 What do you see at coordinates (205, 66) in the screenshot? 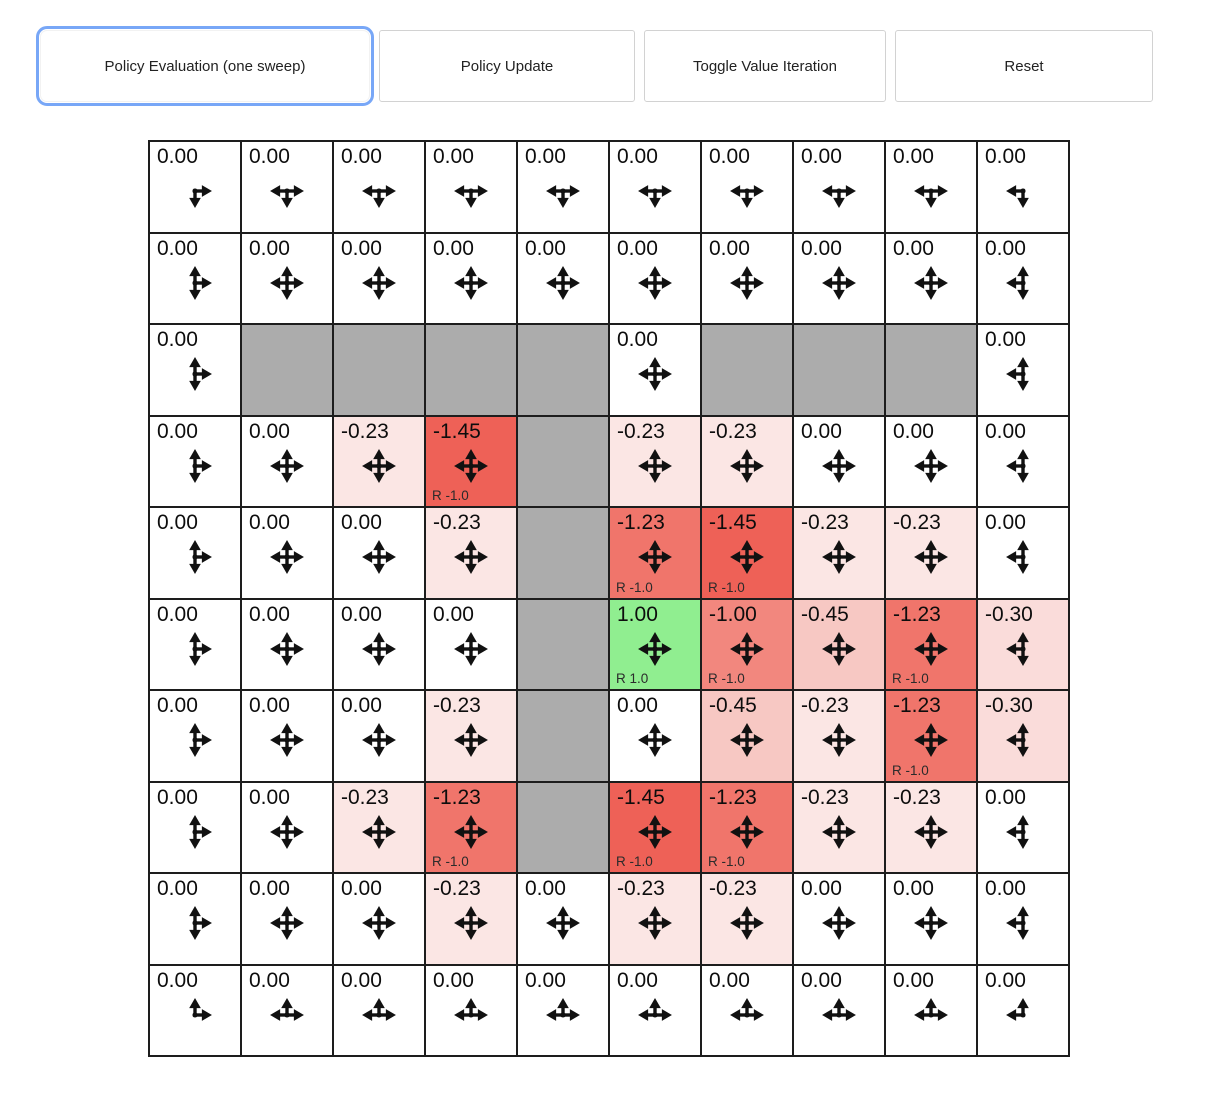
I see `policy-evaluation-button: Policy Evaluation (one sweep)` at bounding box center [205, 66].